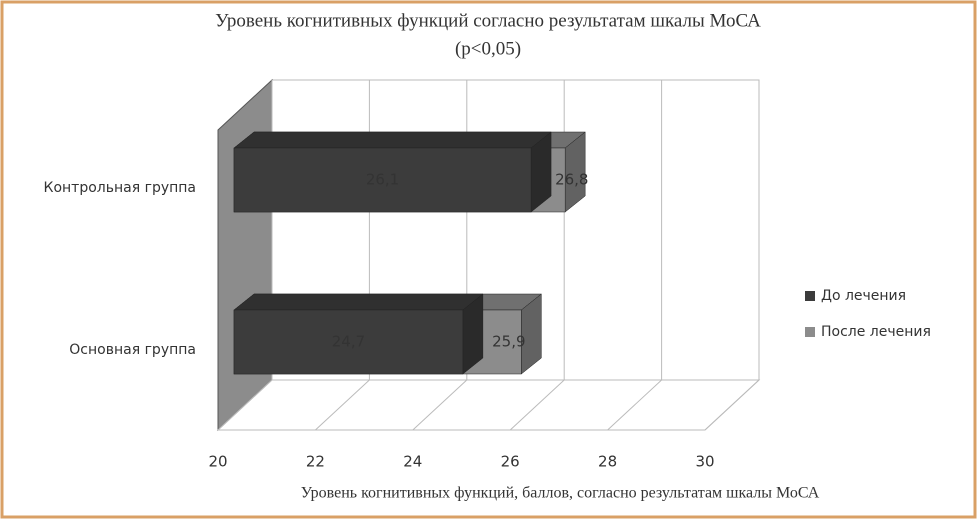  Describe the element at coordinates (607, 462) in the screenshot. I see `x-tick-label: 28` at that location.